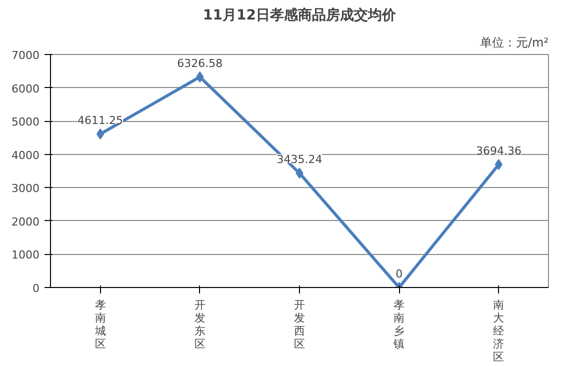 This screenshot has height=366, width=578. Describe the element at coordinates (399, 274) in the screenshot. I see `data-label: 0` at that location.